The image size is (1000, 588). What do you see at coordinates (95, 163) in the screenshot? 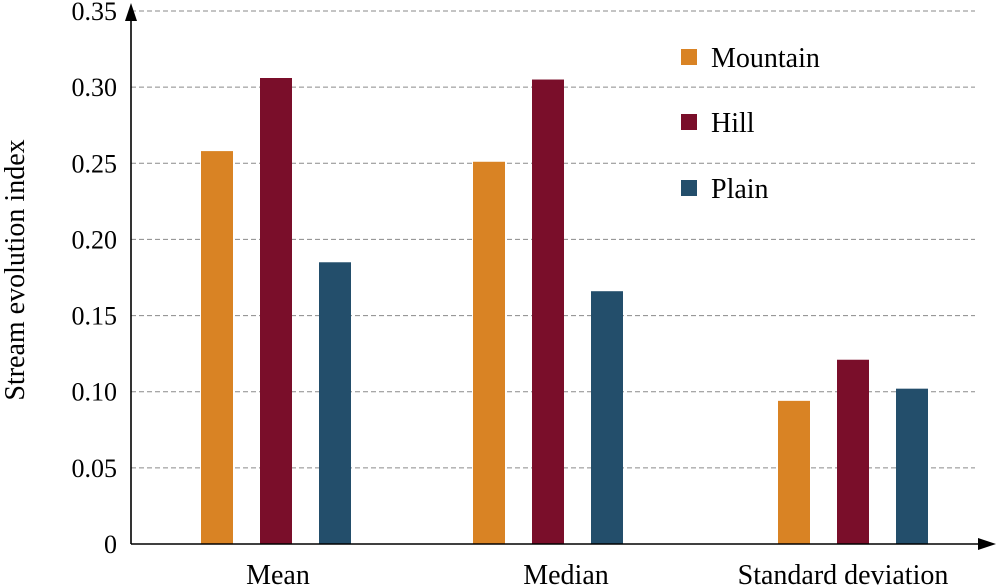
I see `y-tick-label: 0.25` at bounding box center [95, 163].